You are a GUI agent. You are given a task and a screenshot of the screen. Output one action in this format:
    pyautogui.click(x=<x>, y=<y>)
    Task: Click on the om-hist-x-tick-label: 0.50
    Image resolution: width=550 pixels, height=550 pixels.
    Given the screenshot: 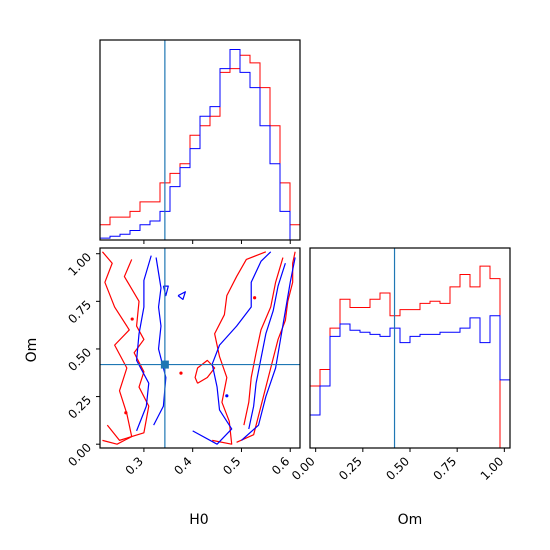 What is the action you would take?
    pyautogui.click(x=397, y=468)
    